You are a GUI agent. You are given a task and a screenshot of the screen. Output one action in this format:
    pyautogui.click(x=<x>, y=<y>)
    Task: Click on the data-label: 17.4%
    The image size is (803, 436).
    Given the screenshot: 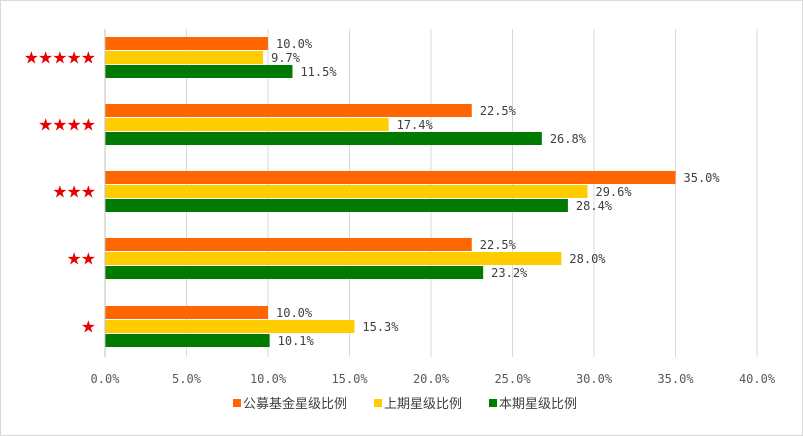 What is the action you would take?
    pyautogui.click(x=415, y=125)
    